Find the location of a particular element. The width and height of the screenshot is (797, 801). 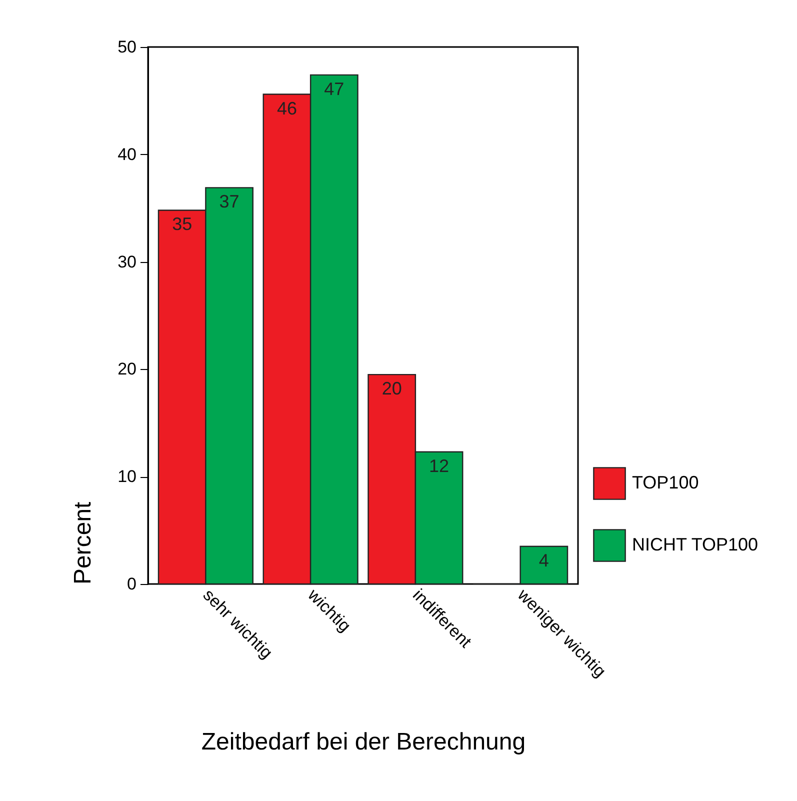

y-tick-label: 0 is located at coordinates (131, 584).